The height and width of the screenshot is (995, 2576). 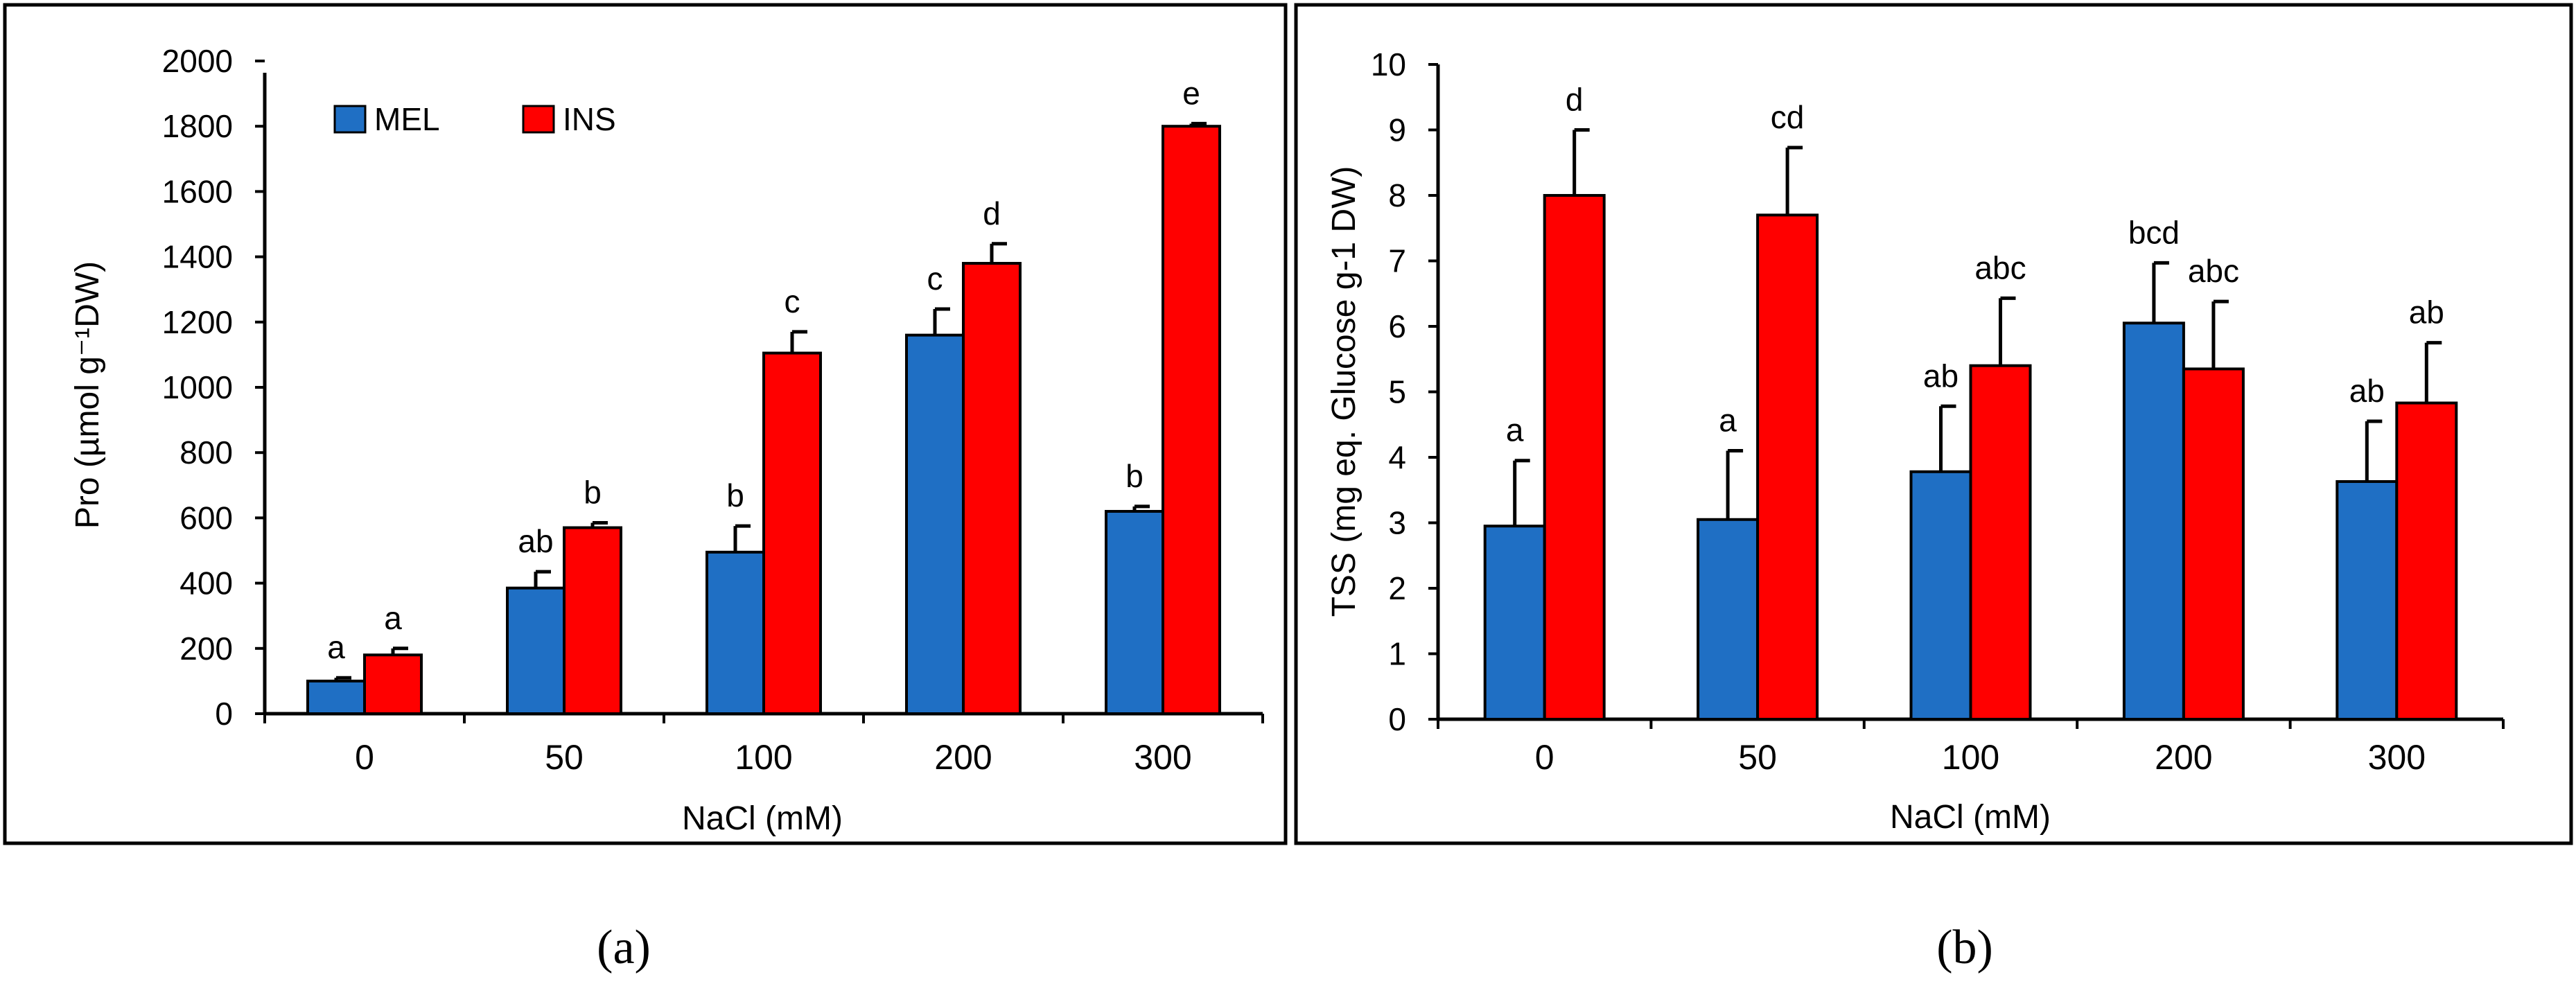 What do you see at coordinates (763, 757) in the screenshot?
I see `panel-a-xtick-label: 100` at bounding box center [763, 757].